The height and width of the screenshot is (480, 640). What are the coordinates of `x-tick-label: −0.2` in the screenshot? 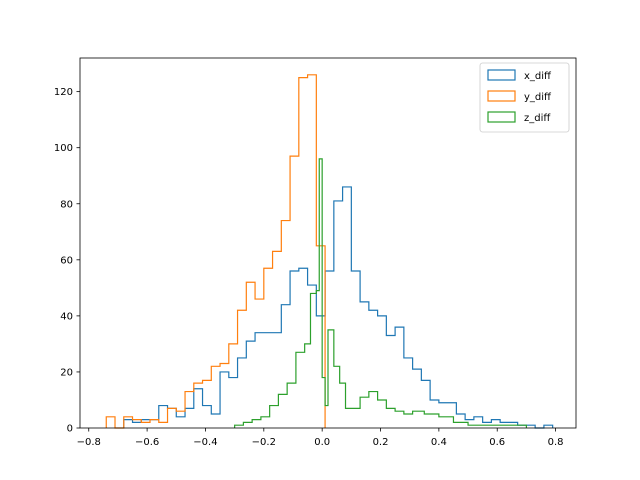 It's located at (264, 442).